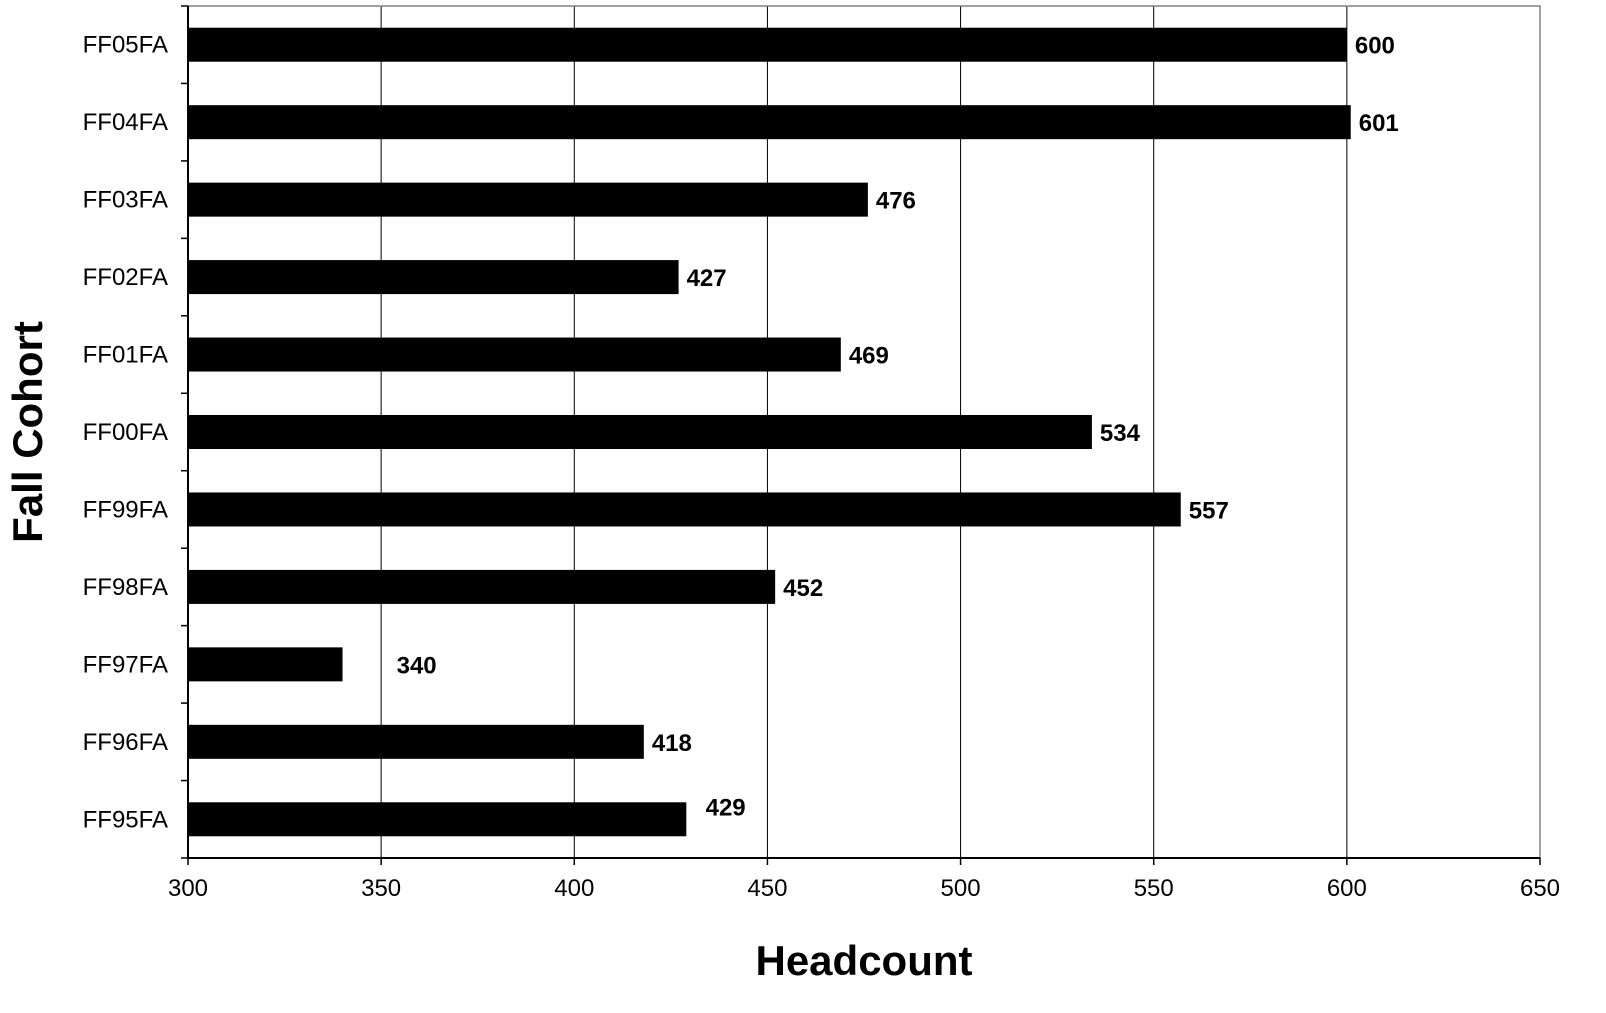 Image resolution: width=1606 pixels, height=1013 pixels. What do you see at coordinates (125, 432) in the screenshot?
I see `category-label: FF00FA` at bounding box center [125, 432].